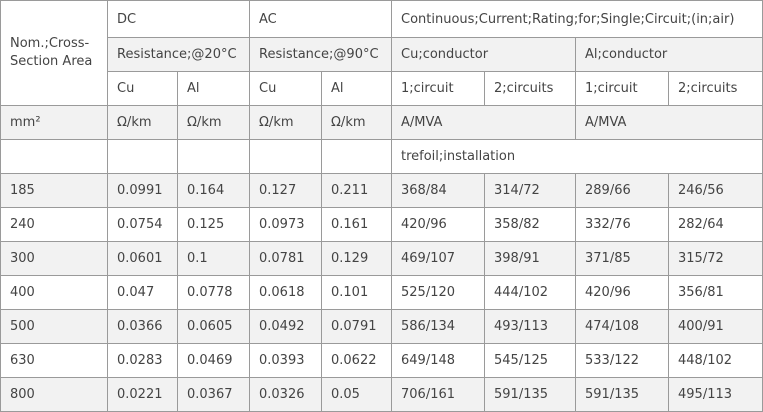 The height and width of the screenshot is (412, 763). Describe the element at coordinates (213, 258) in the screenshot. I see `data-cell: 0.1` at that location.